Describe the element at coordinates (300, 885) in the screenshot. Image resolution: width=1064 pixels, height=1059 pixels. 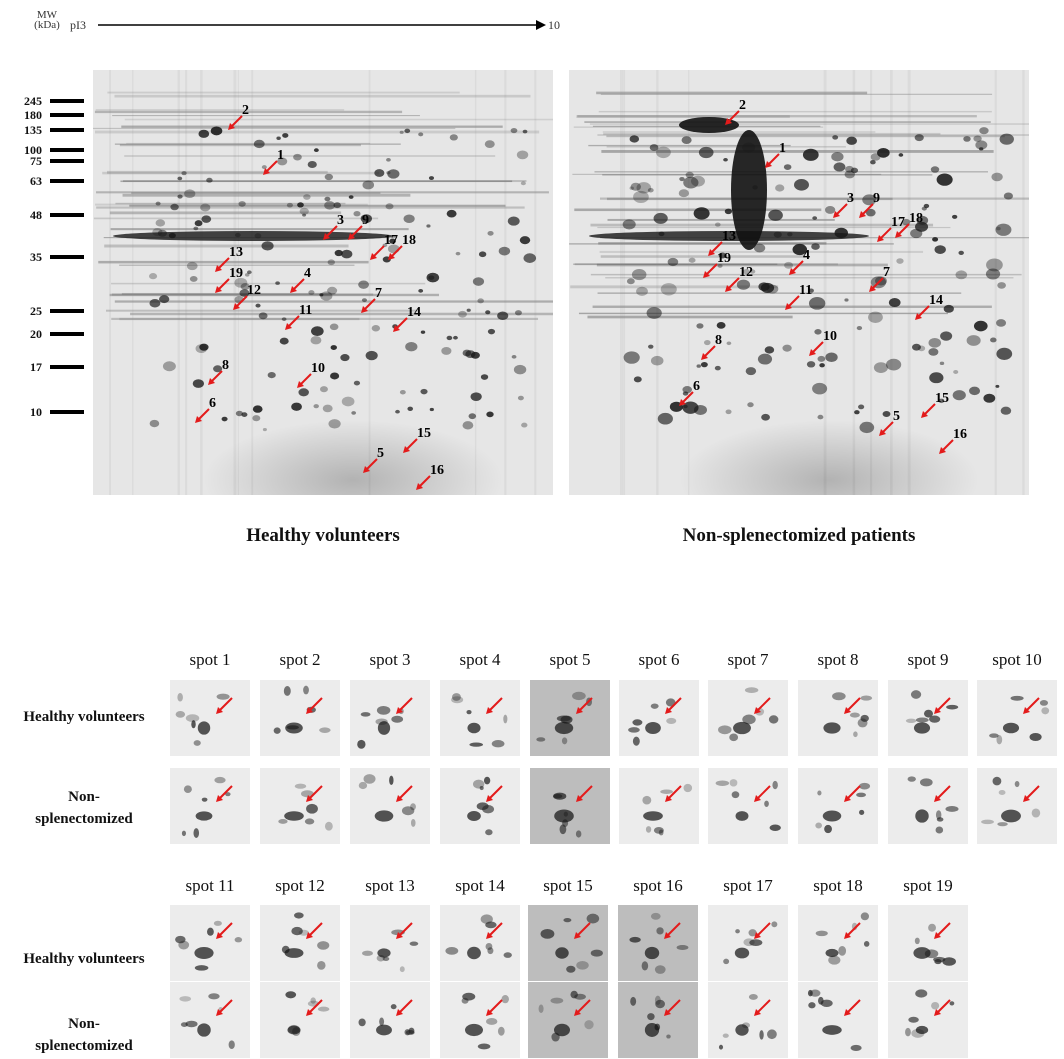
I see `spot-column-label: spot 12` at that location.